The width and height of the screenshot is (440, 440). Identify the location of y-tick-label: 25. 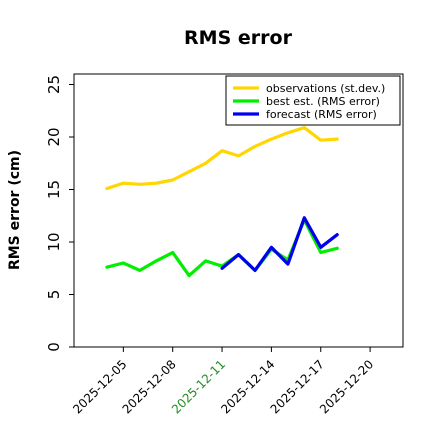
(54, 84).